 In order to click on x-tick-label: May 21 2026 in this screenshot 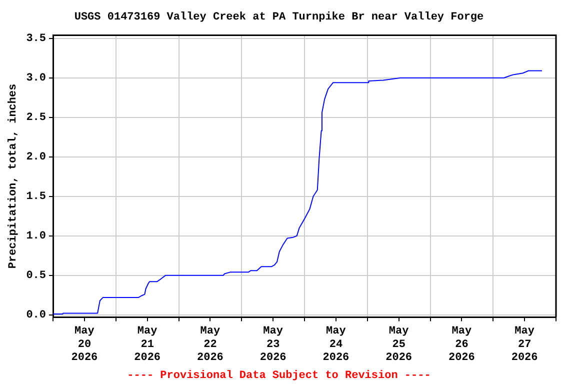, I will do `click(147, 345)`.